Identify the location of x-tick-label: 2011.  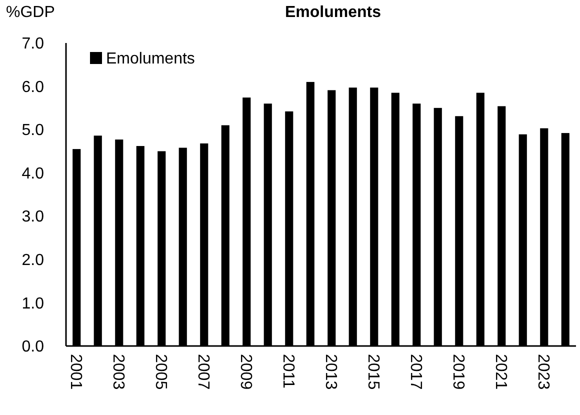
(288, 371).